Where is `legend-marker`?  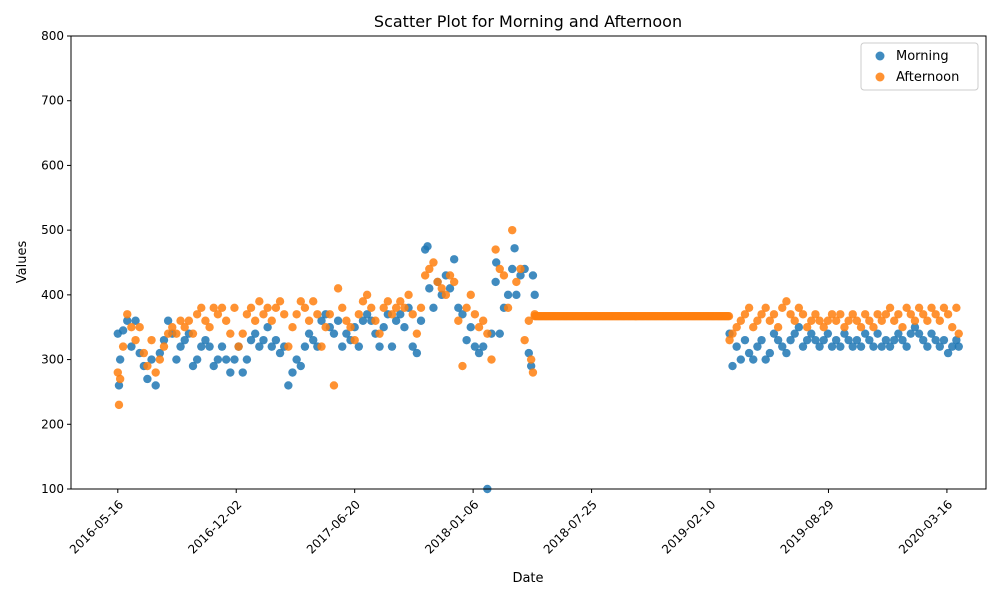 legend-marker is located at coordinates (880, 77).